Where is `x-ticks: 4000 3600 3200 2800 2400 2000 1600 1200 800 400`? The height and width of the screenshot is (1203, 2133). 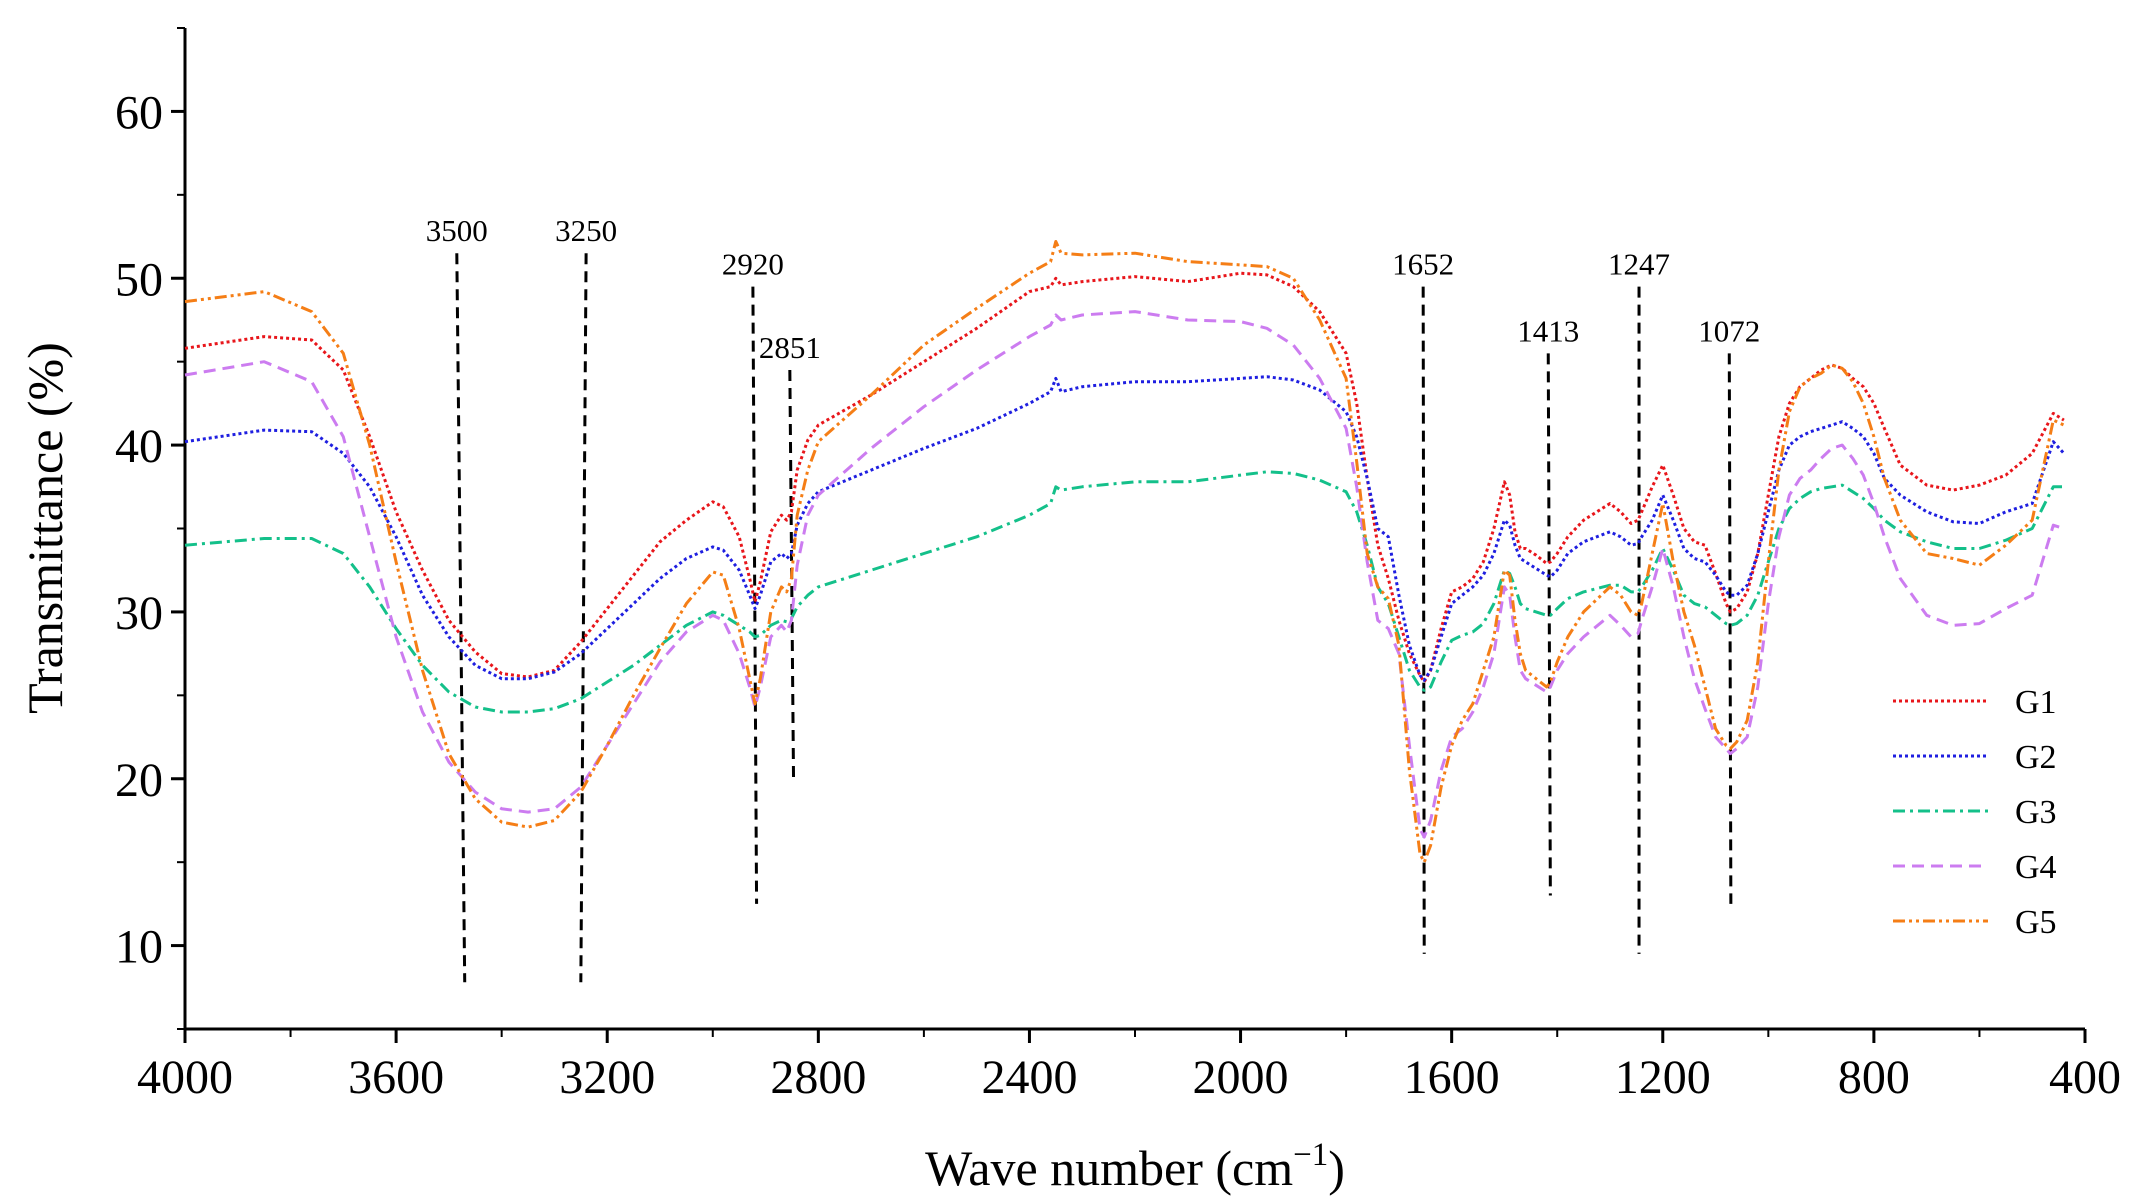 x-ticks: 4000 3600 3200 2800 2400 2000 1600 1200 800 400 is located at coordinates (1129, 1066).